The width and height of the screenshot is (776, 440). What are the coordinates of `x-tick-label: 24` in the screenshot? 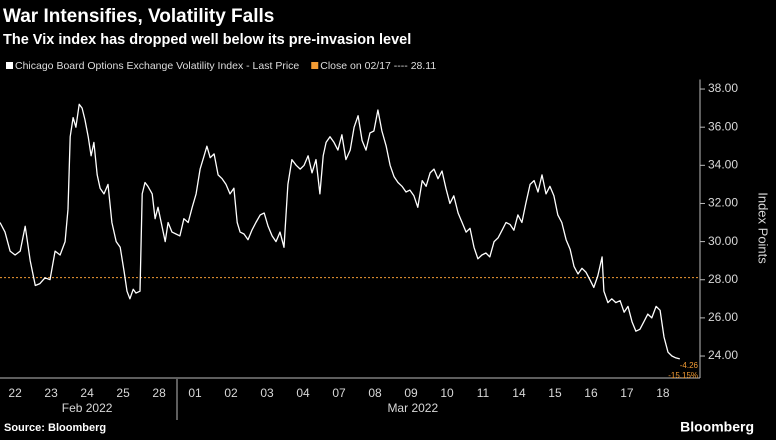 It's located at (87, 393).